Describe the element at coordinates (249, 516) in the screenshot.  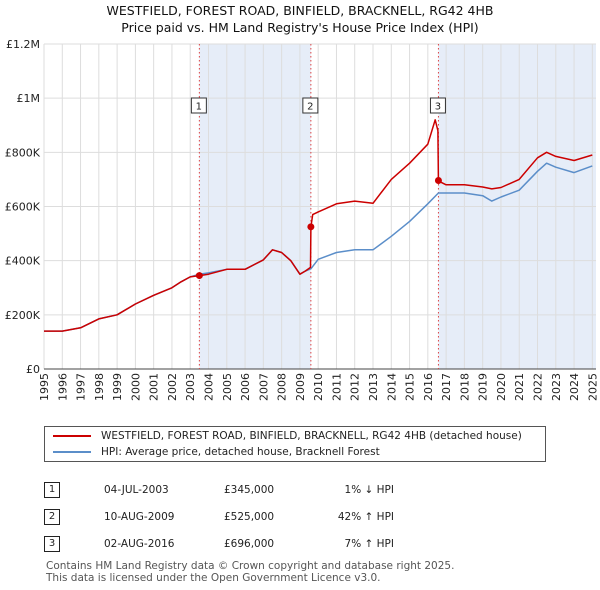
I see `sale-price: £525,000` at that location.